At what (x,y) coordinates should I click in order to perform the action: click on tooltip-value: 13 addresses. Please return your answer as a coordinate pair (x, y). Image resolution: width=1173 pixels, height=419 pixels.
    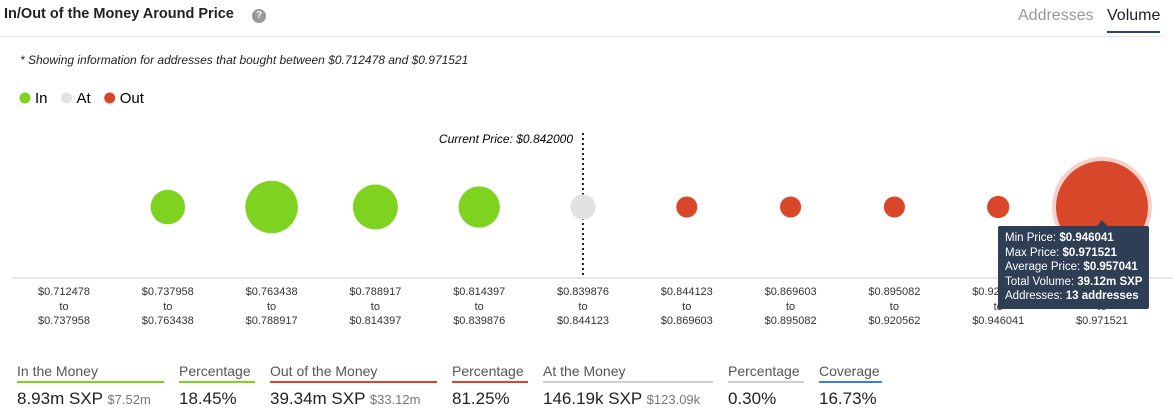
    Looking at the image, I should click on (1102, 296).